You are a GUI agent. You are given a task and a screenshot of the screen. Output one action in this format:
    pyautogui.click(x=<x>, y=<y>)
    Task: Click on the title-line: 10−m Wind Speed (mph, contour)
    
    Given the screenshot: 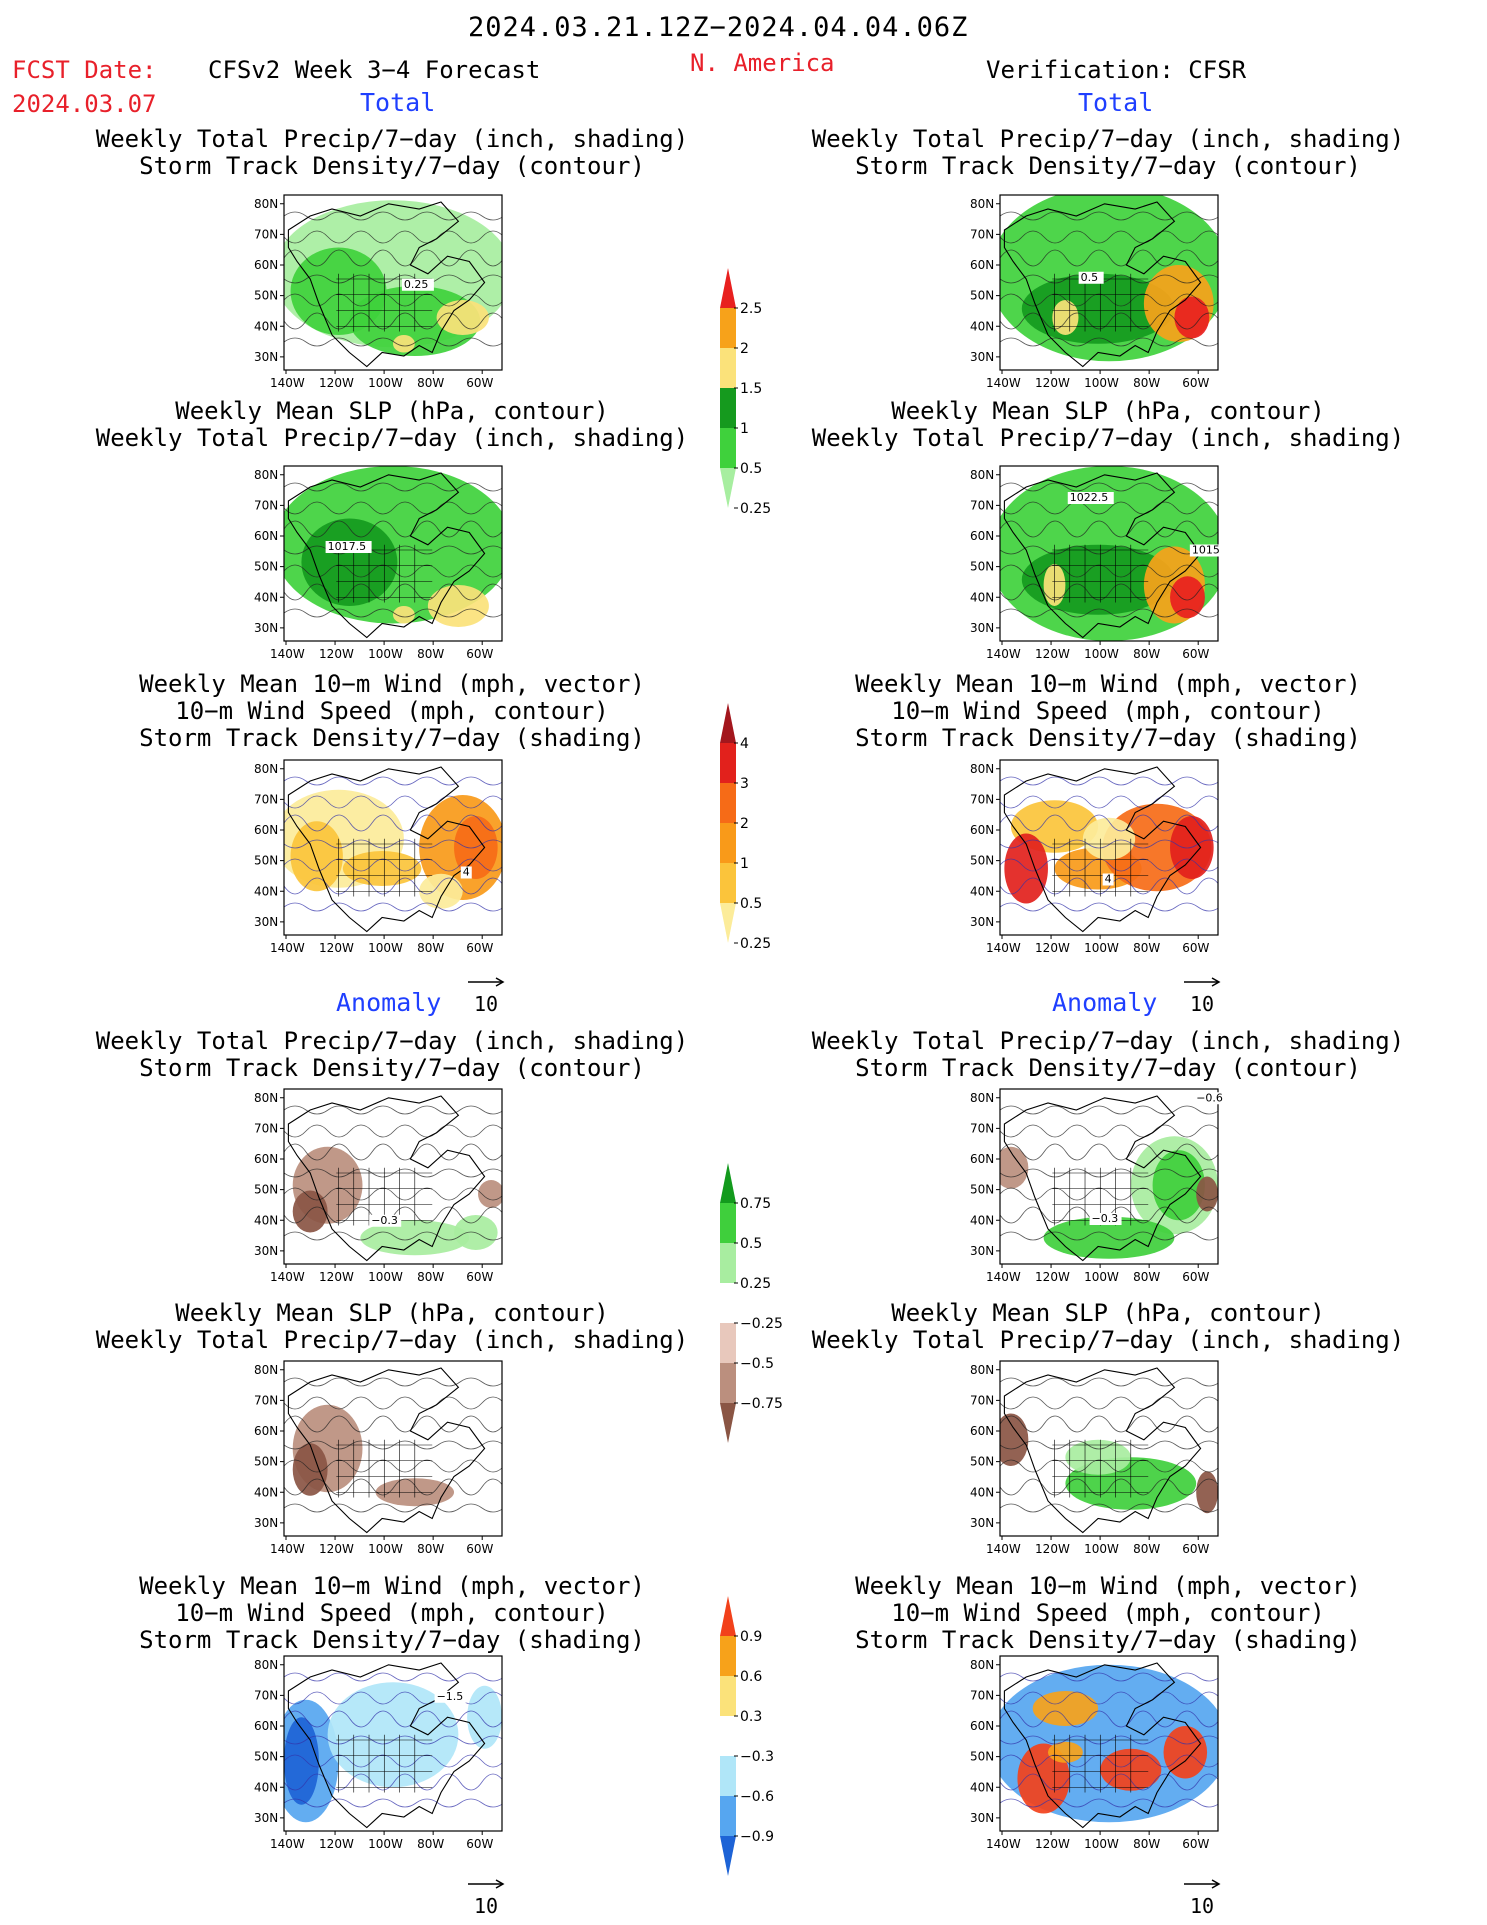 What is the action you would take?
    pyautogui.click(x=392, y=711)
    